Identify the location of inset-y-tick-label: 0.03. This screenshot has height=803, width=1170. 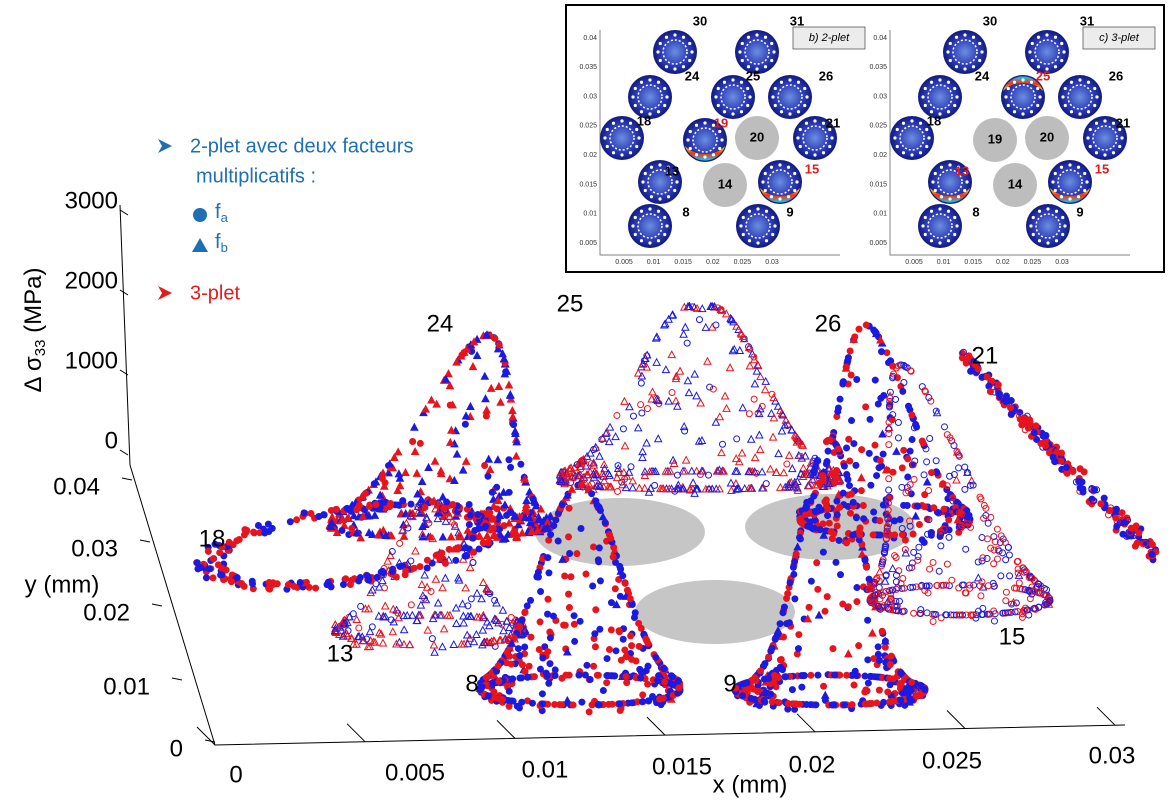
(590, 96).